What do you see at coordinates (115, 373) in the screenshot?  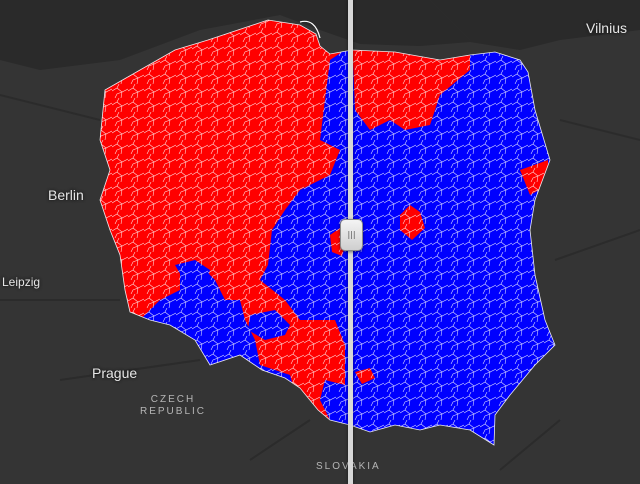 I see `city-label-prague: Prague` at bounding box center [115, 373].